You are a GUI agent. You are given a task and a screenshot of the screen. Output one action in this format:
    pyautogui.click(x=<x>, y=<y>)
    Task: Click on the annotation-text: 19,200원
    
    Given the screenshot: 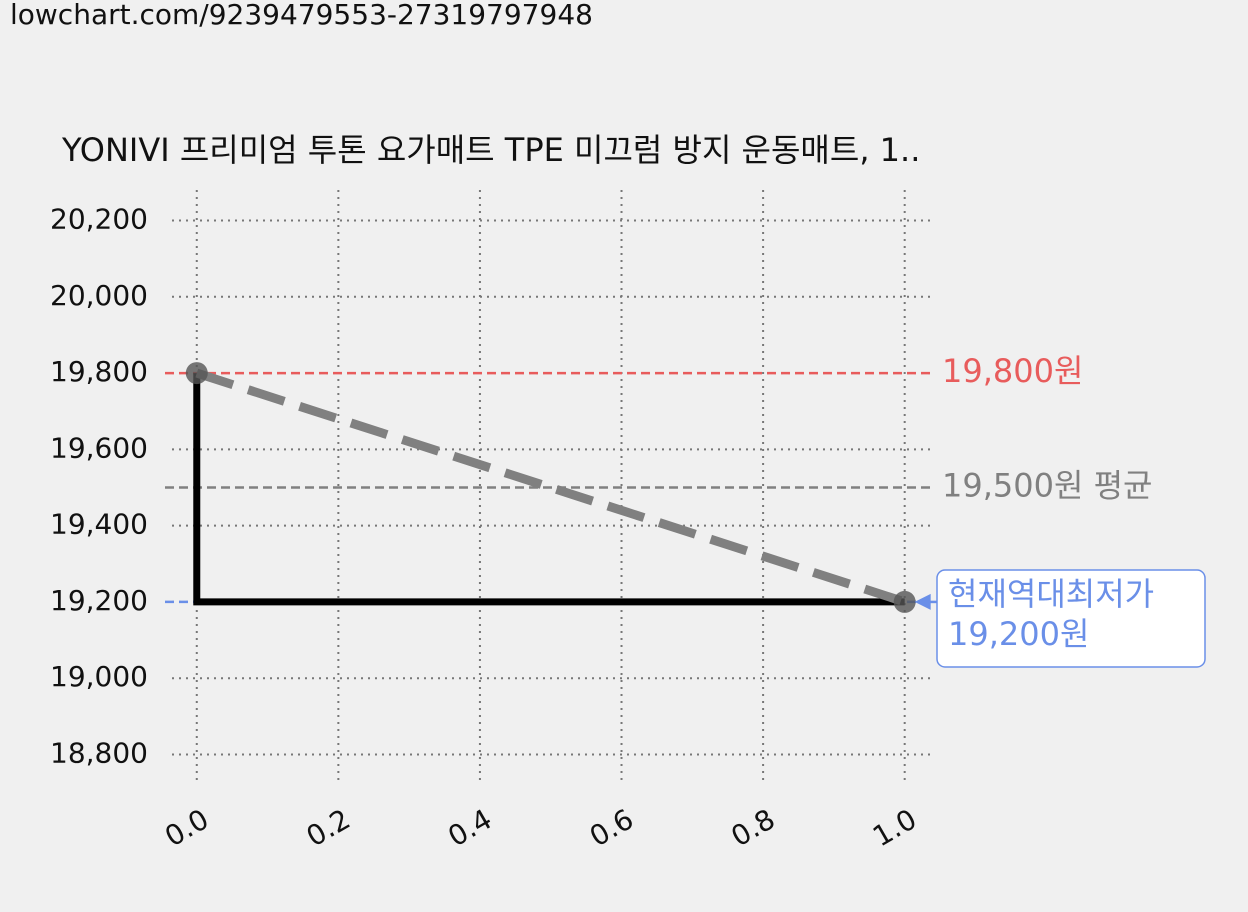 What is the action you would take?
    pyautogui.click(x=1018, y=634)
    